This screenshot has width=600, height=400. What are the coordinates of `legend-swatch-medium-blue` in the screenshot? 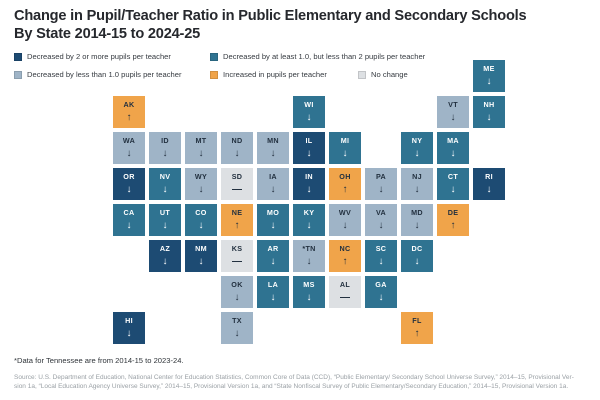 It's located at (214, 56).